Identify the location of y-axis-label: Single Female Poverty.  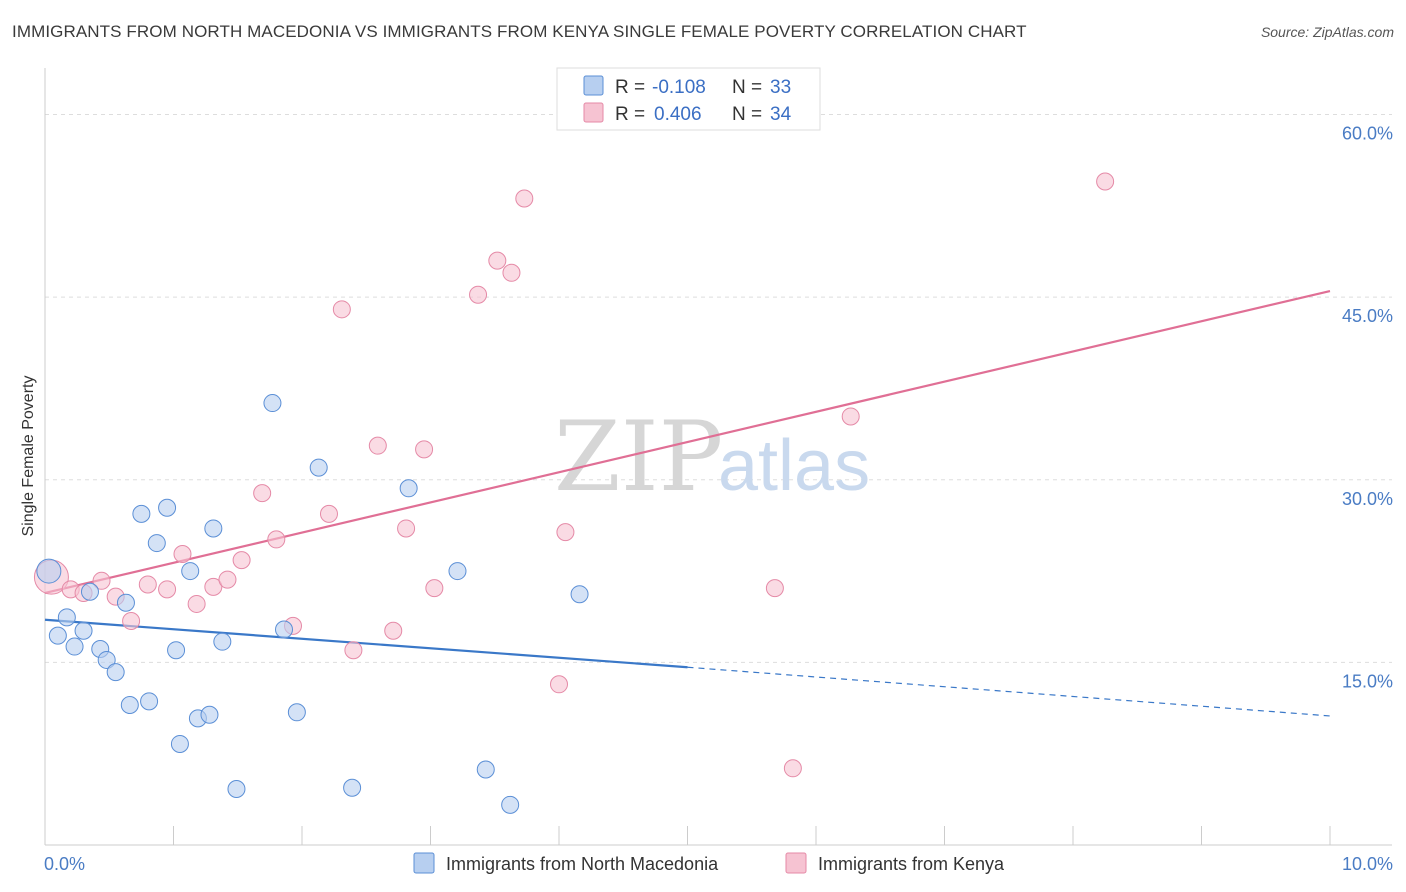
(28, 456).